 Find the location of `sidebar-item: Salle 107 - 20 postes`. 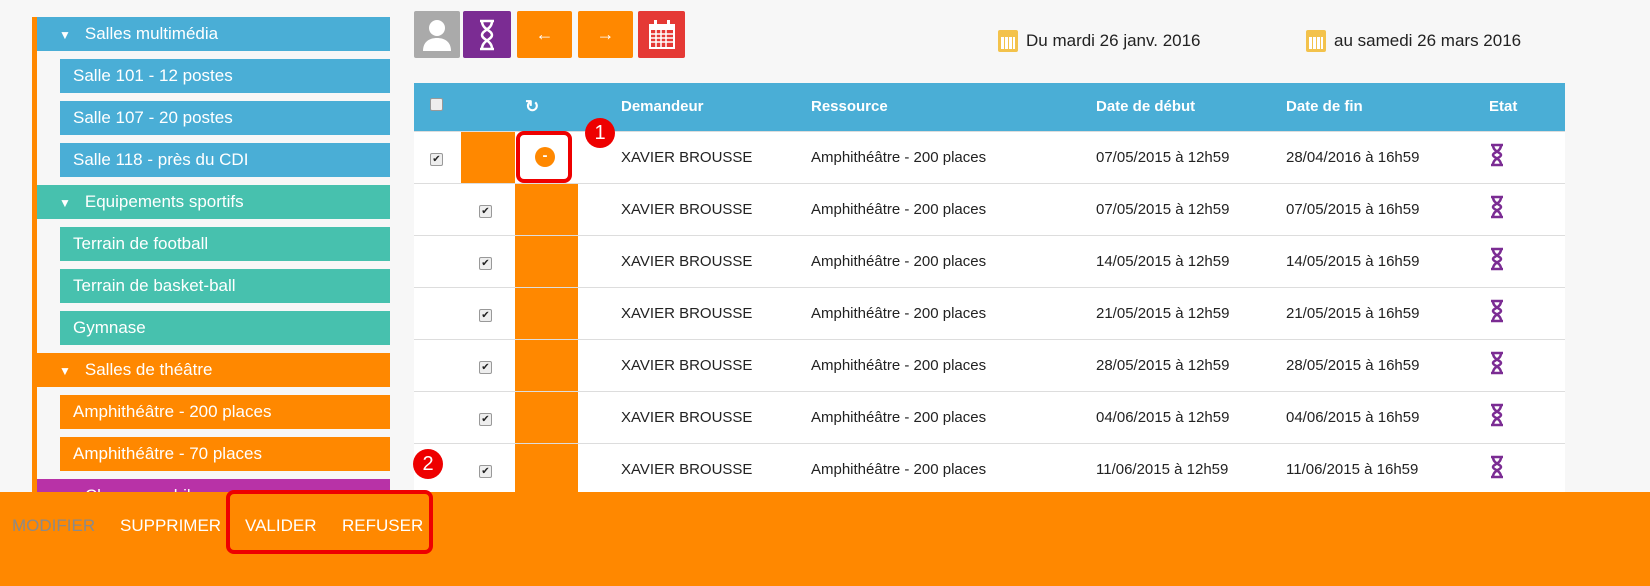

sidebar-item: Salle 107 - 20 postes is located at coordinates (225, 118).